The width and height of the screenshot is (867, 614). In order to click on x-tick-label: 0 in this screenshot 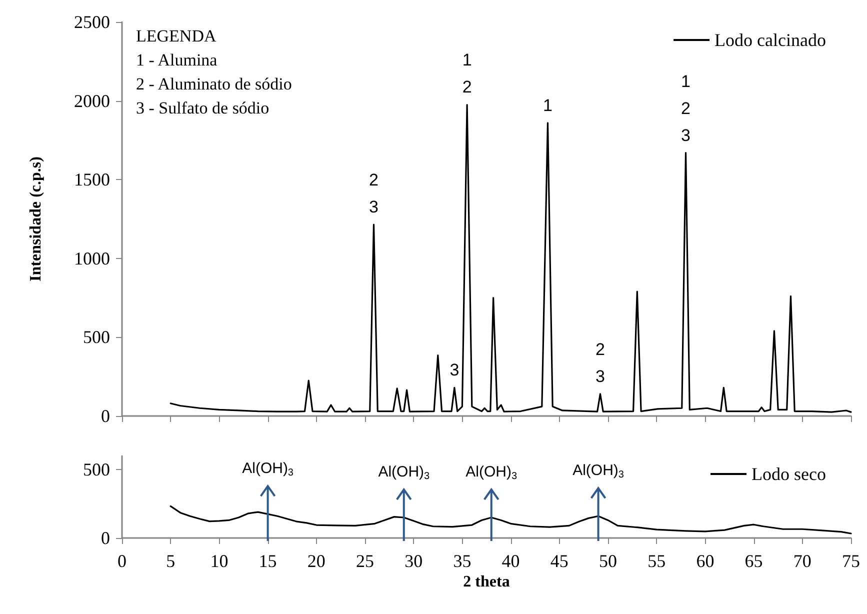, I will do `click(122, 561)`.